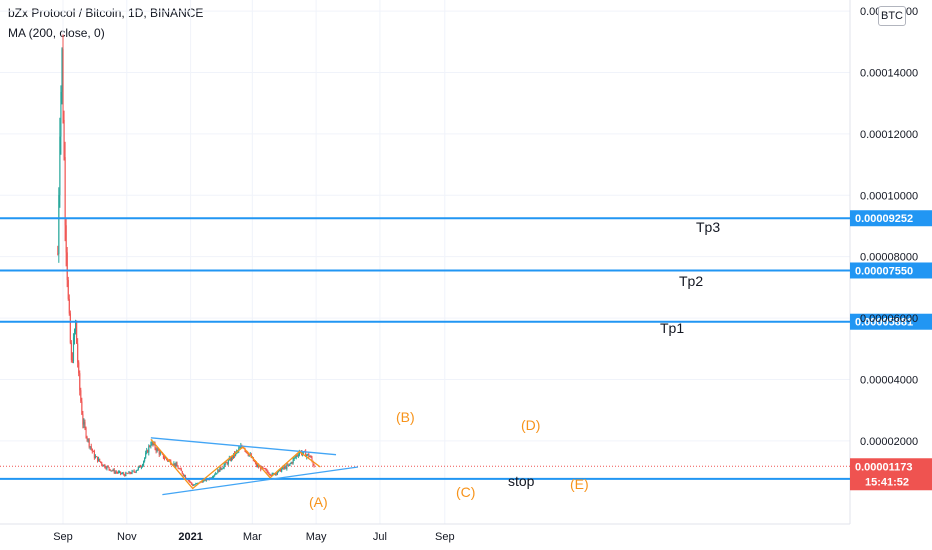 The image size is (932, 550). I want to click on tp1-label: Tp1, so click(672, 328).